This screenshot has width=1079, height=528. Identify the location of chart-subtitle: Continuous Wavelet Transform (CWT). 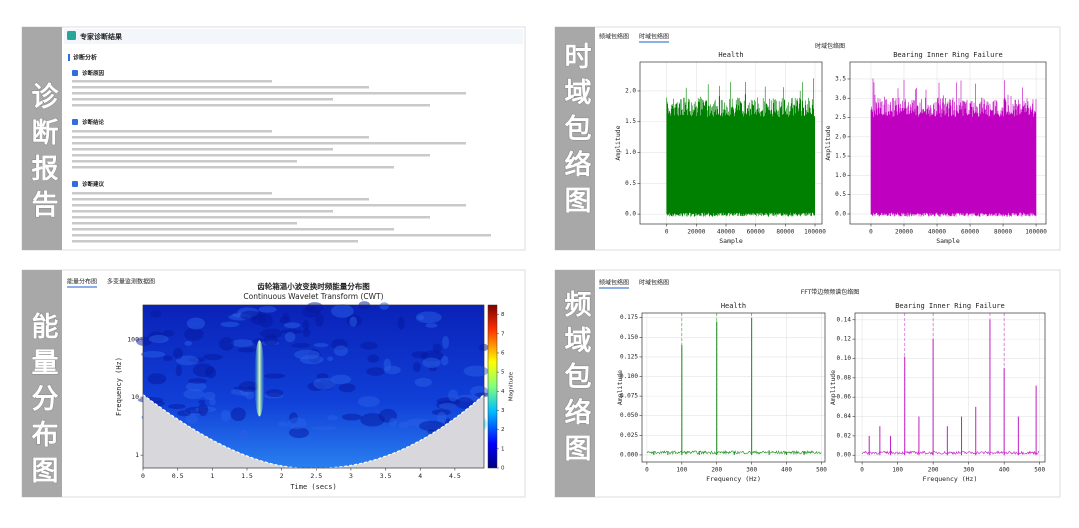
(313, 296).